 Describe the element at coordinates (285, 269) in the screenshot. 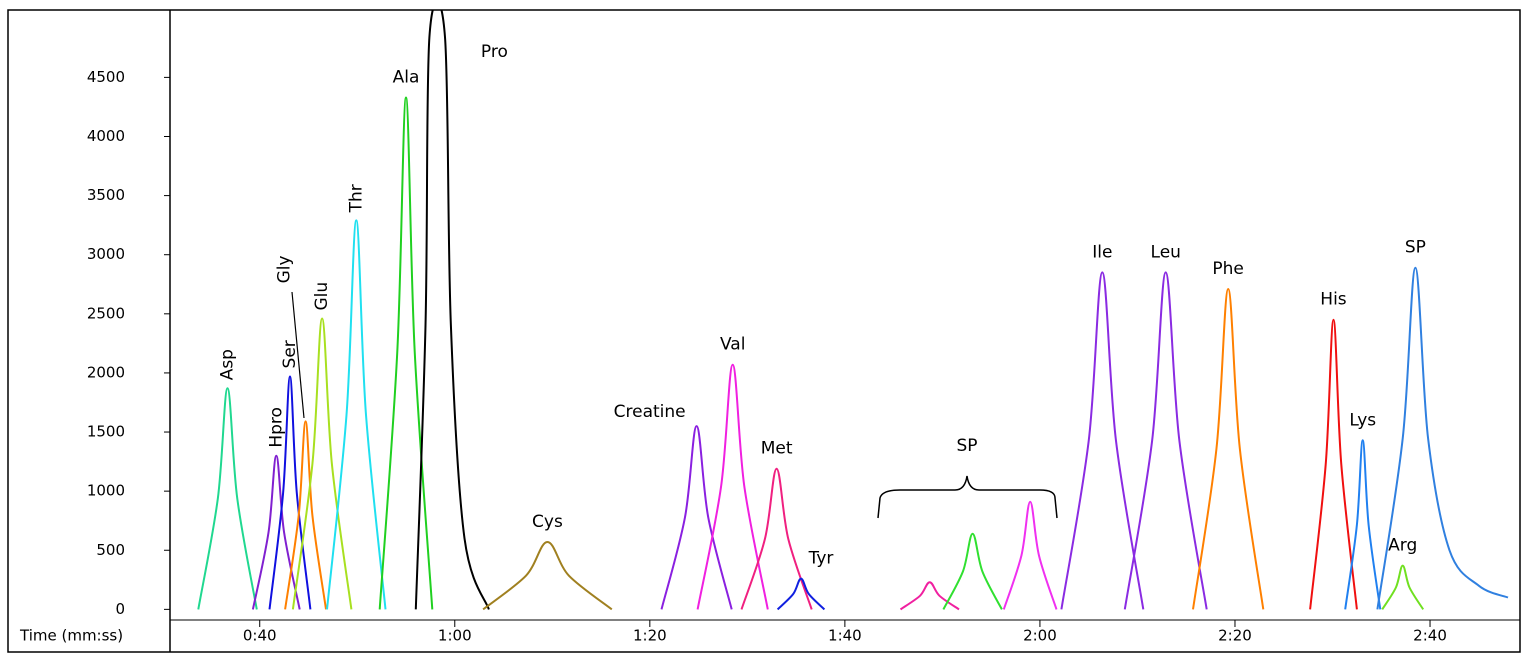

I see `peak-label: Gly` at that location.